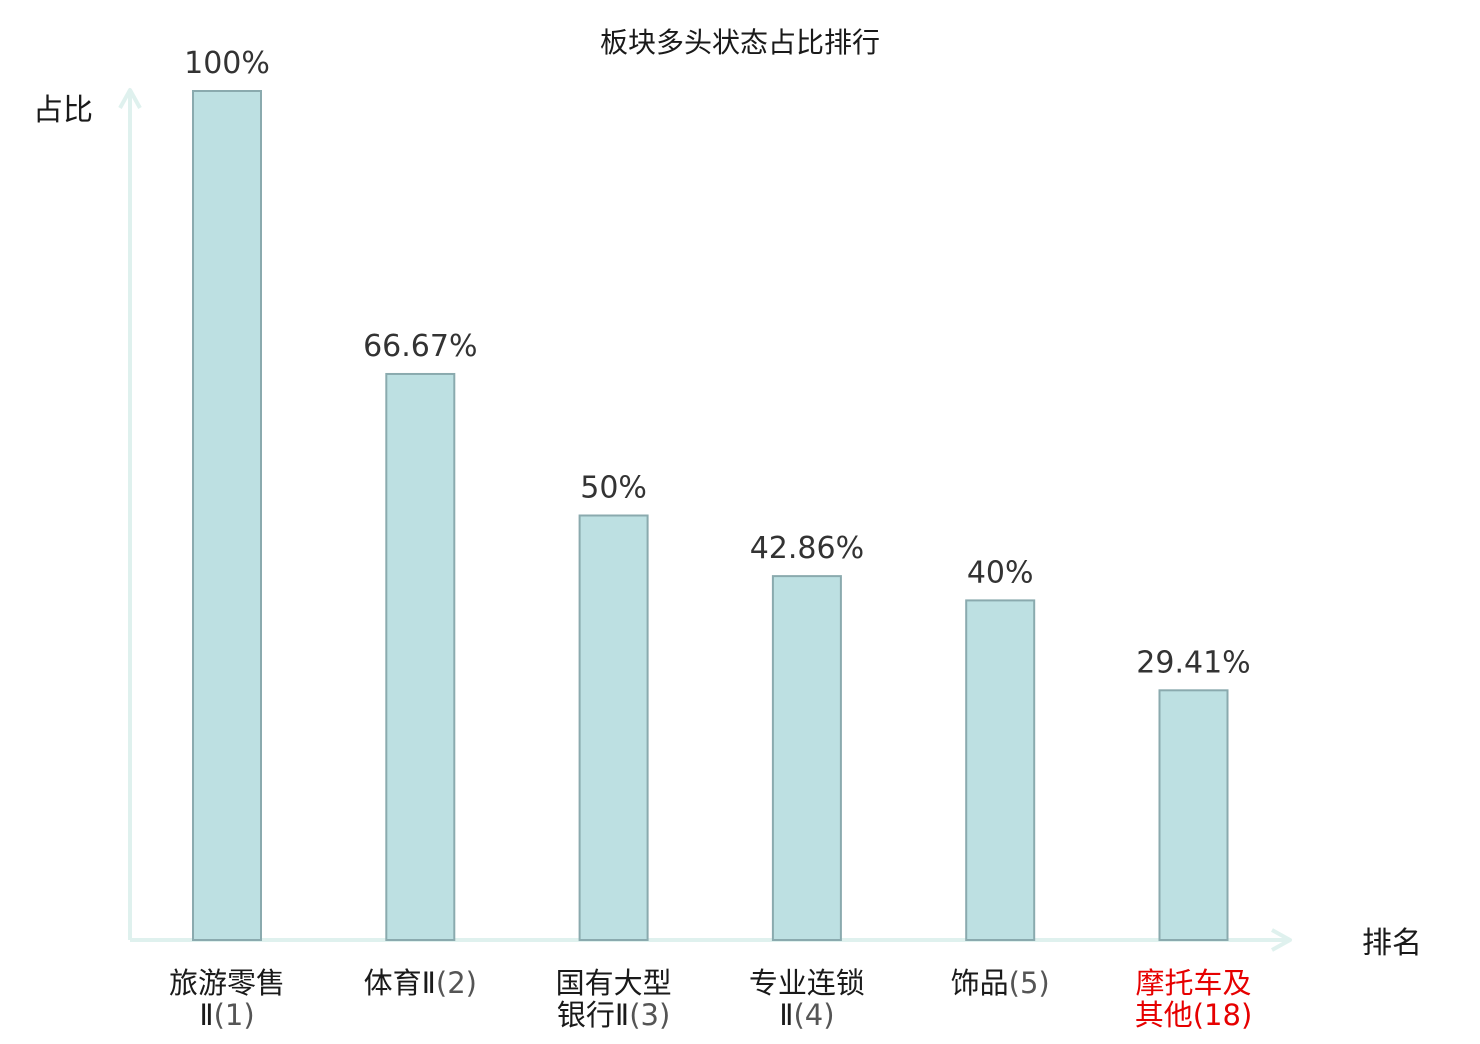 The width and height of the screenshot is (1480, 1044). What do you see at coordinates (63, 110) in the screenshot?
I see `y-axis-label: 占比` at bounding box center [63, 110].